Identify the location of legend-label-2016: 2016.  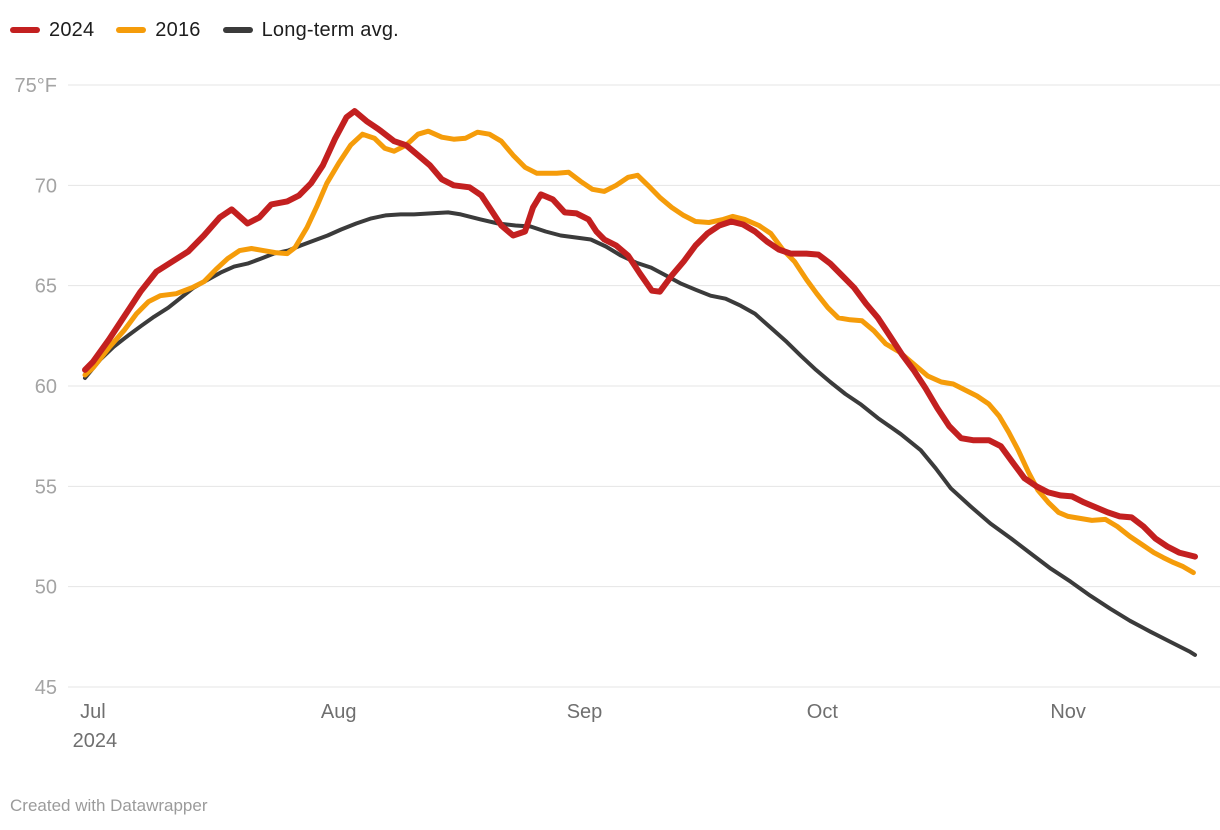
(178, 30).